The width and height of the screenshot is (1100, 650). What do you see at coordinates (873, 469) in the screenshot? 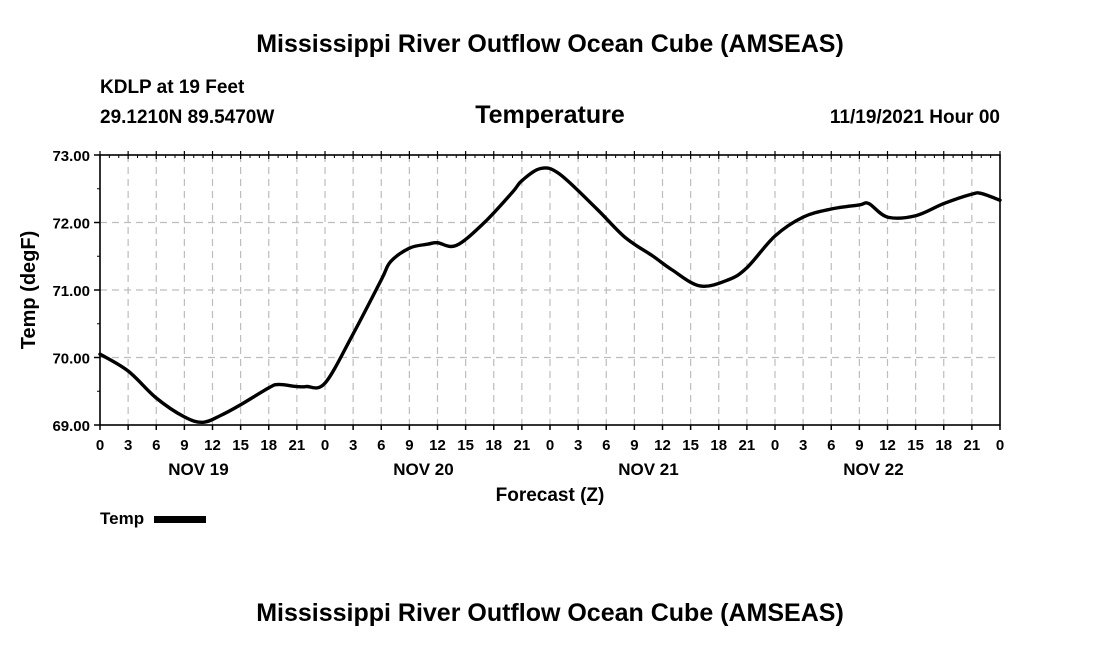
I see `day-label: NOV 22` at bounding box center [873, 469].